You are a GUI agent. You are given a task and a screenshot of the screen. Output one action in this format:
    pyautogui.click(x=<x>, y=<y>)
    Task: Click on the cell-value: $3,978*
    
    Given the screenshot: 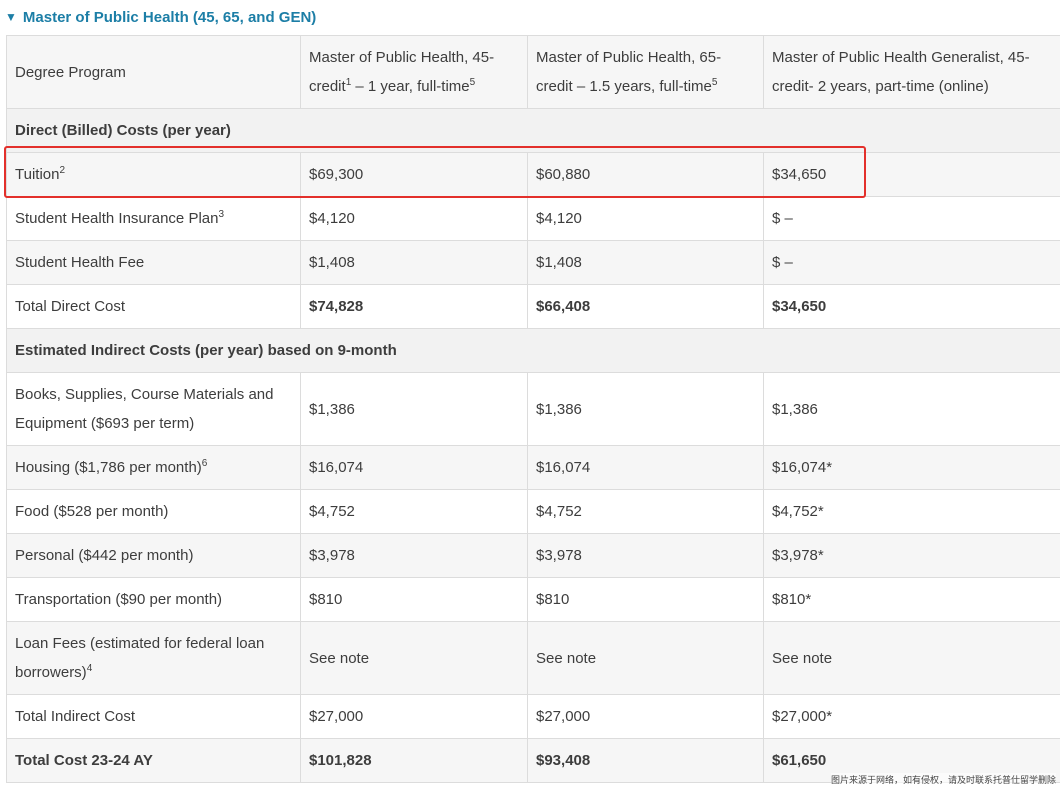 What is the action you would take?
    pyautogui.click(x=911, y=555)
    